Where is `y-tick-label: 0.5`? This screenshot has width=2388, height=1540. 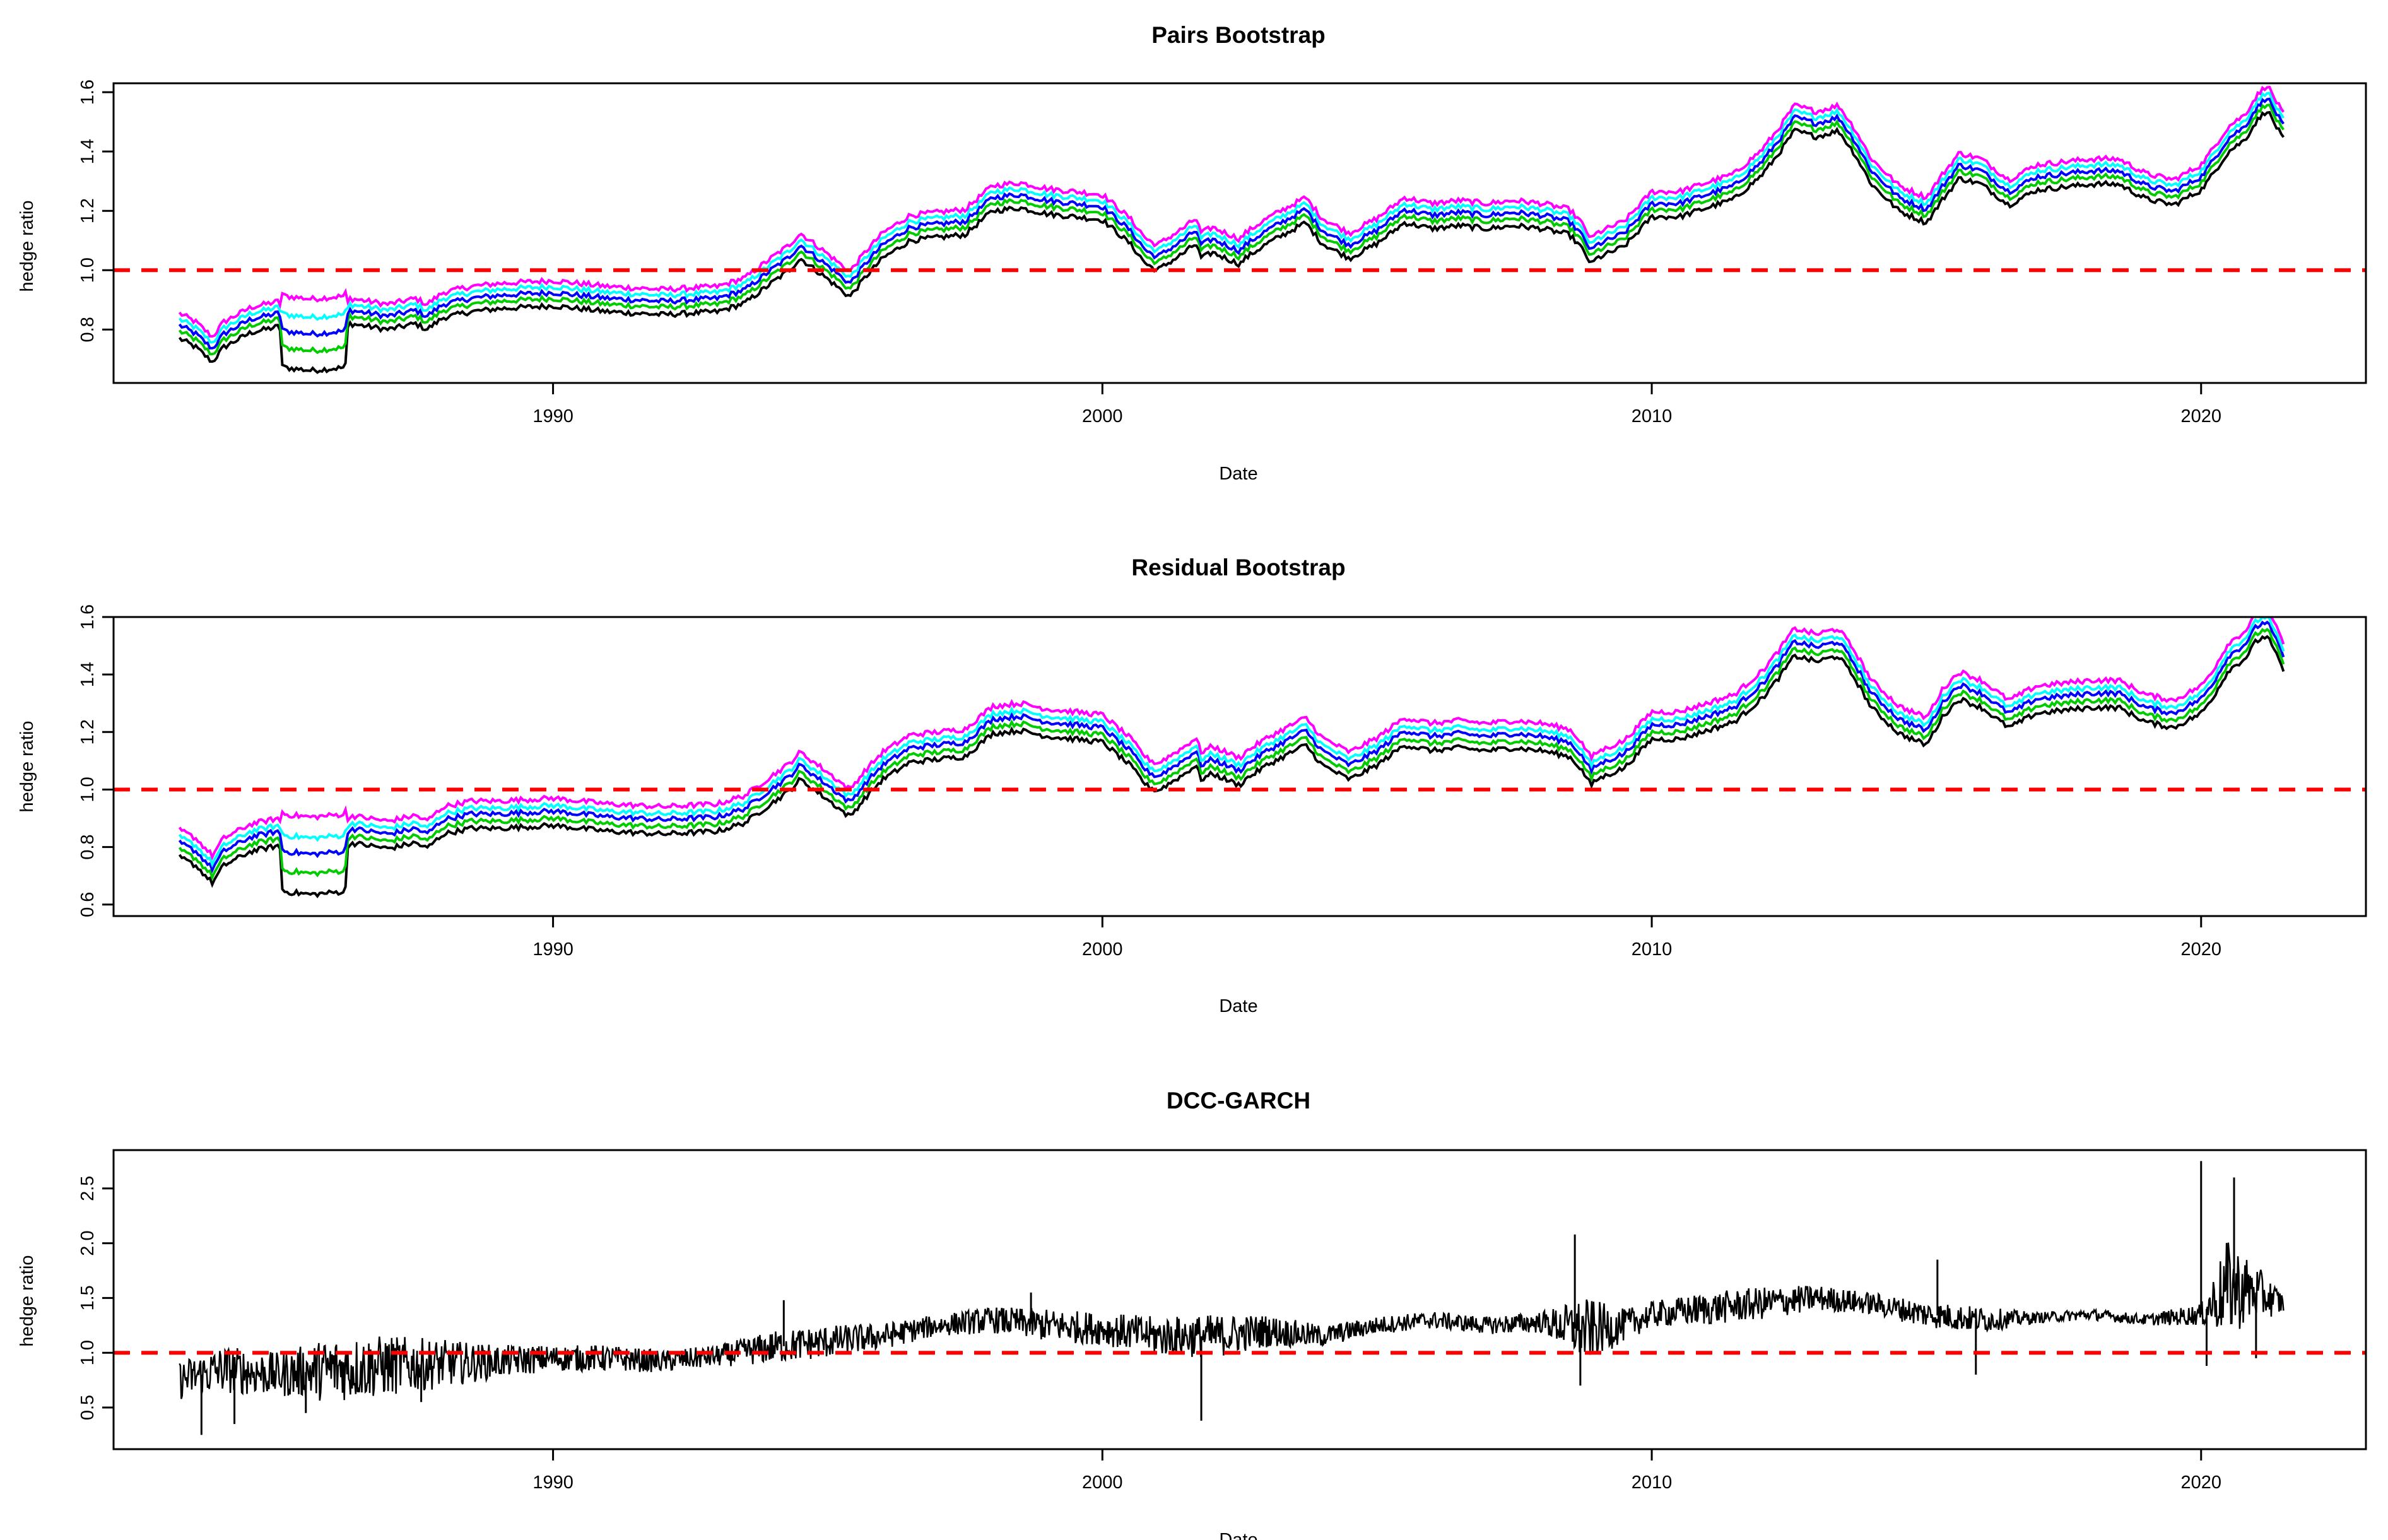 y-tick-label: 0.5 is located at coordinates (88, 1407).